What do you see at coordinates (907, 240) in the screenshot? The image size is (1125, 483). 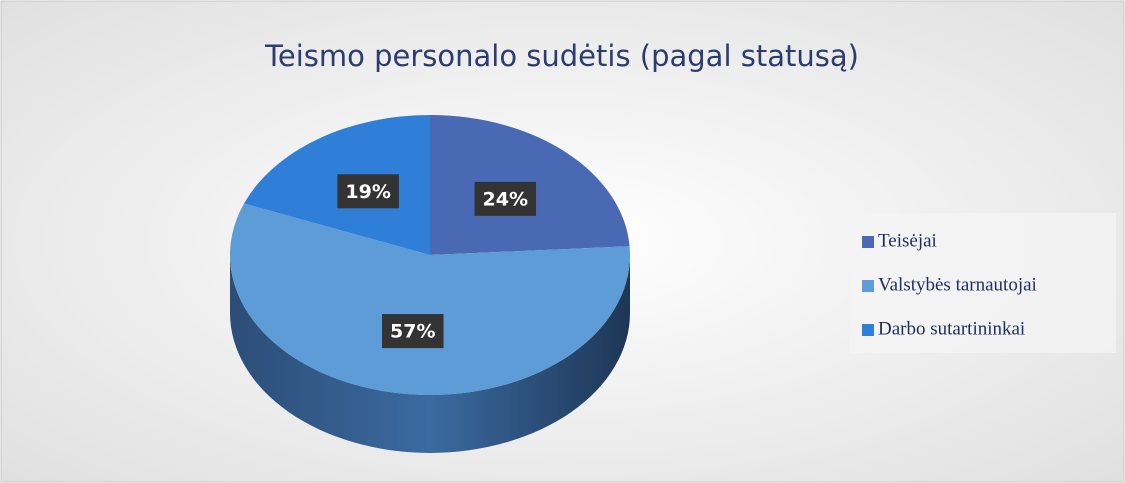 I see `legend-label: Teisėjai` at bounding box center [907, 240].